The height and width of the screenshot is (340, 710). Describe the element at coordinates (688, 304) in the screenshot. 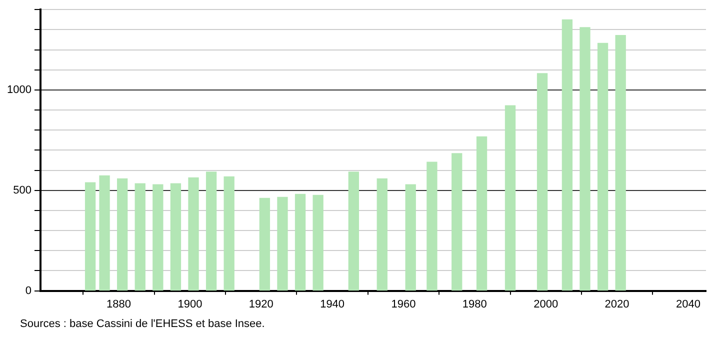

I see `x-tick-label: 2040` at that location.